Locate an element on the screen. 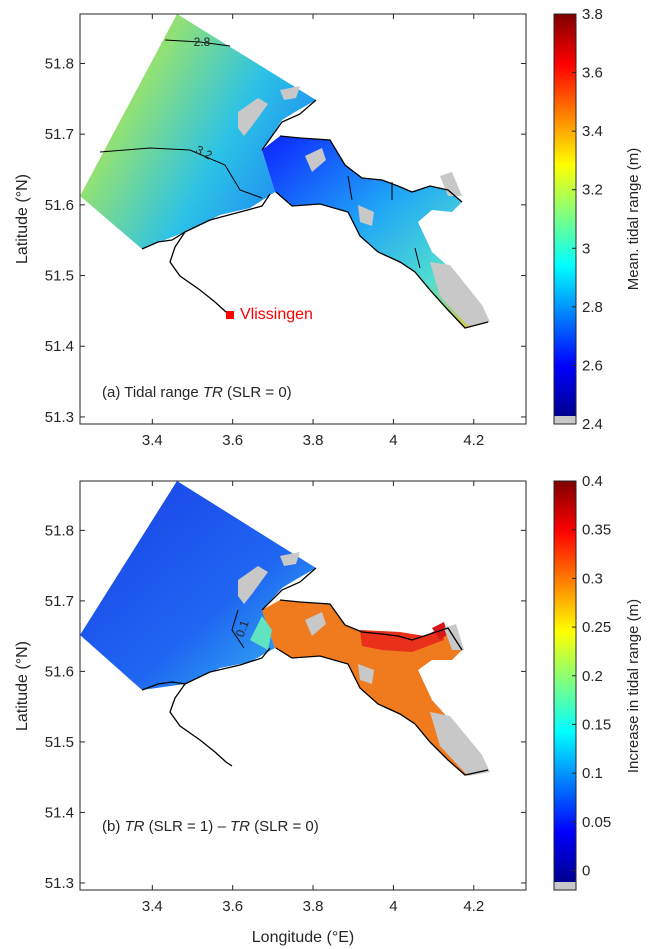 Image resolution: width=654 pixels, height=949 pixels. panel-b-ylabel: Latitude (°N) is located at coordinates (22, 686).